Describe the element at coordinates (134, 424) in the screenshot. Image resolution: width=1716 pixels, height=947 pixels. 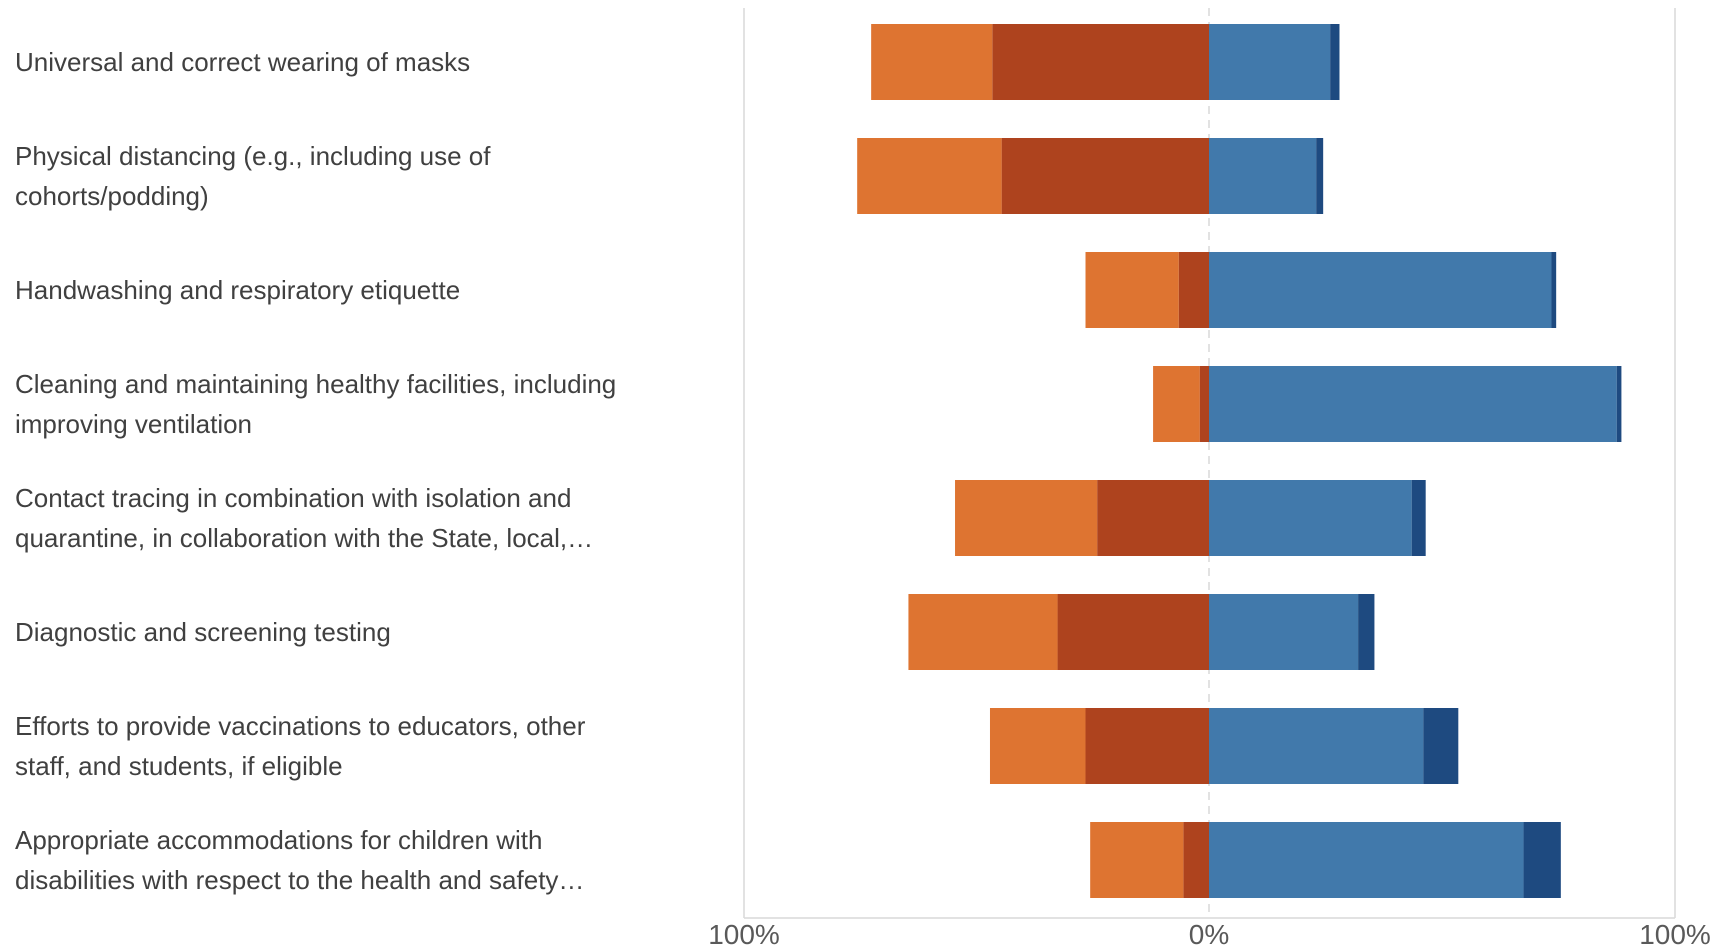
I see `category-label-line: improving ventilation` at that location.